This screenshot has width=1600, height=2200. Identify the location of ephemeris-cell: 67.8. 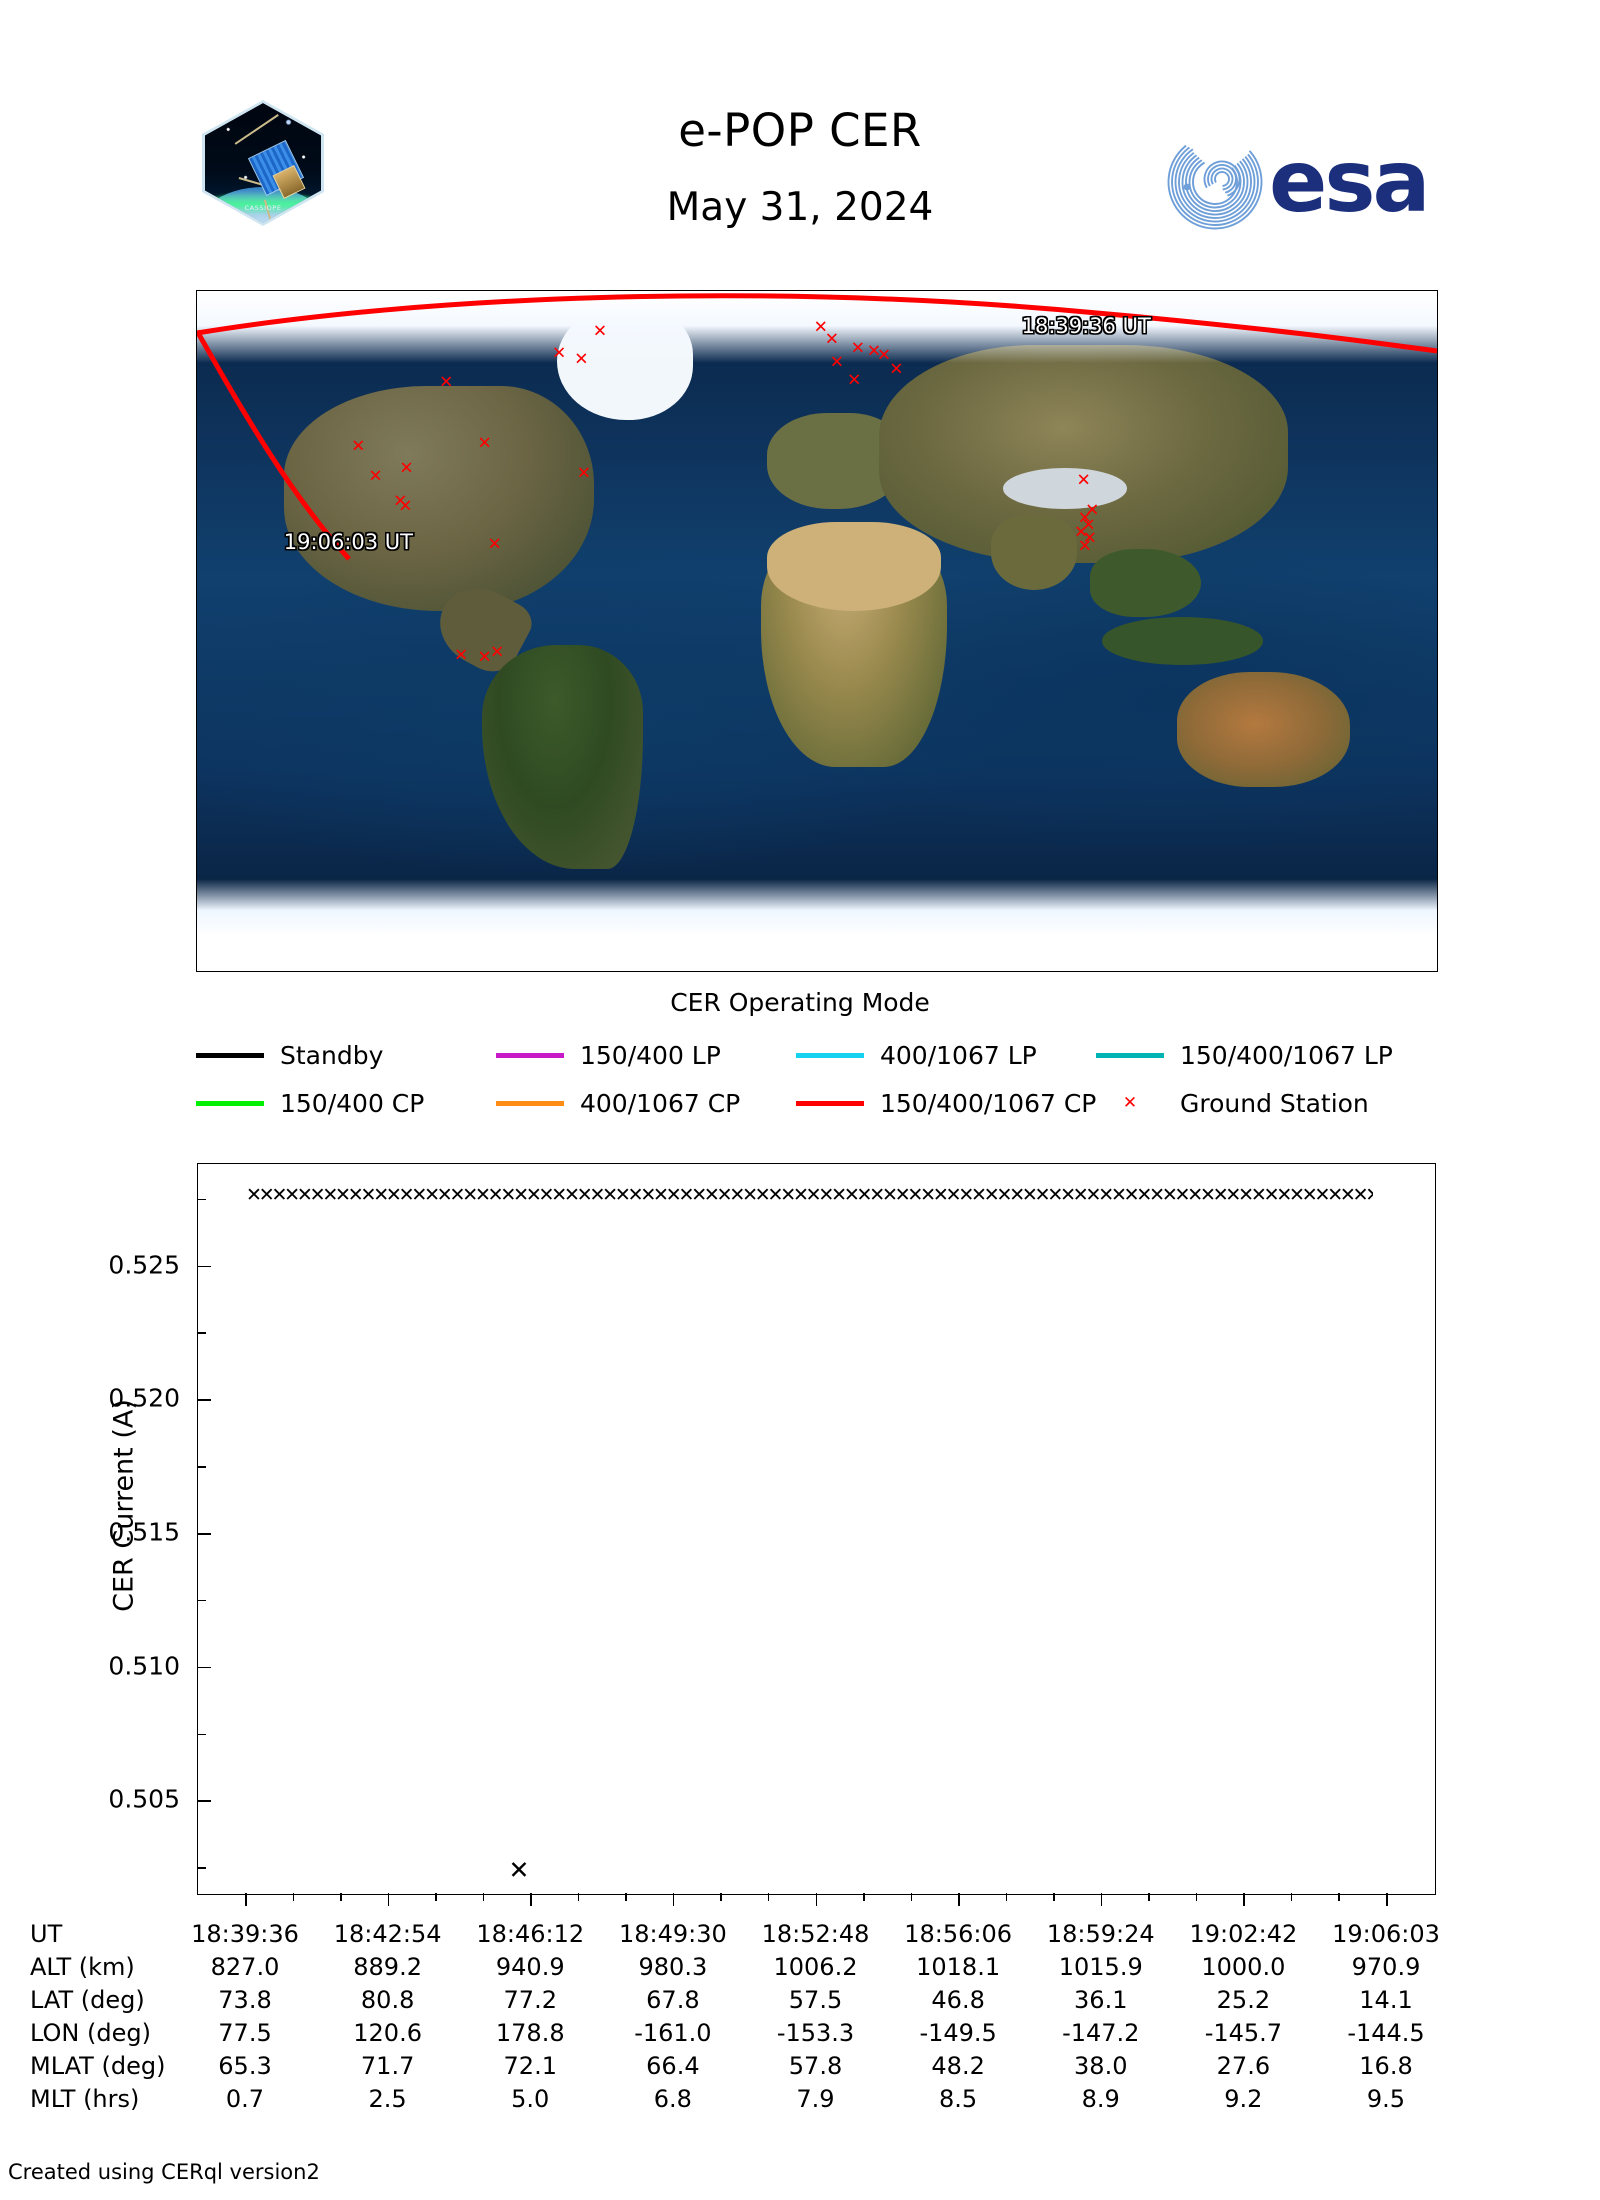
(673, 2000).